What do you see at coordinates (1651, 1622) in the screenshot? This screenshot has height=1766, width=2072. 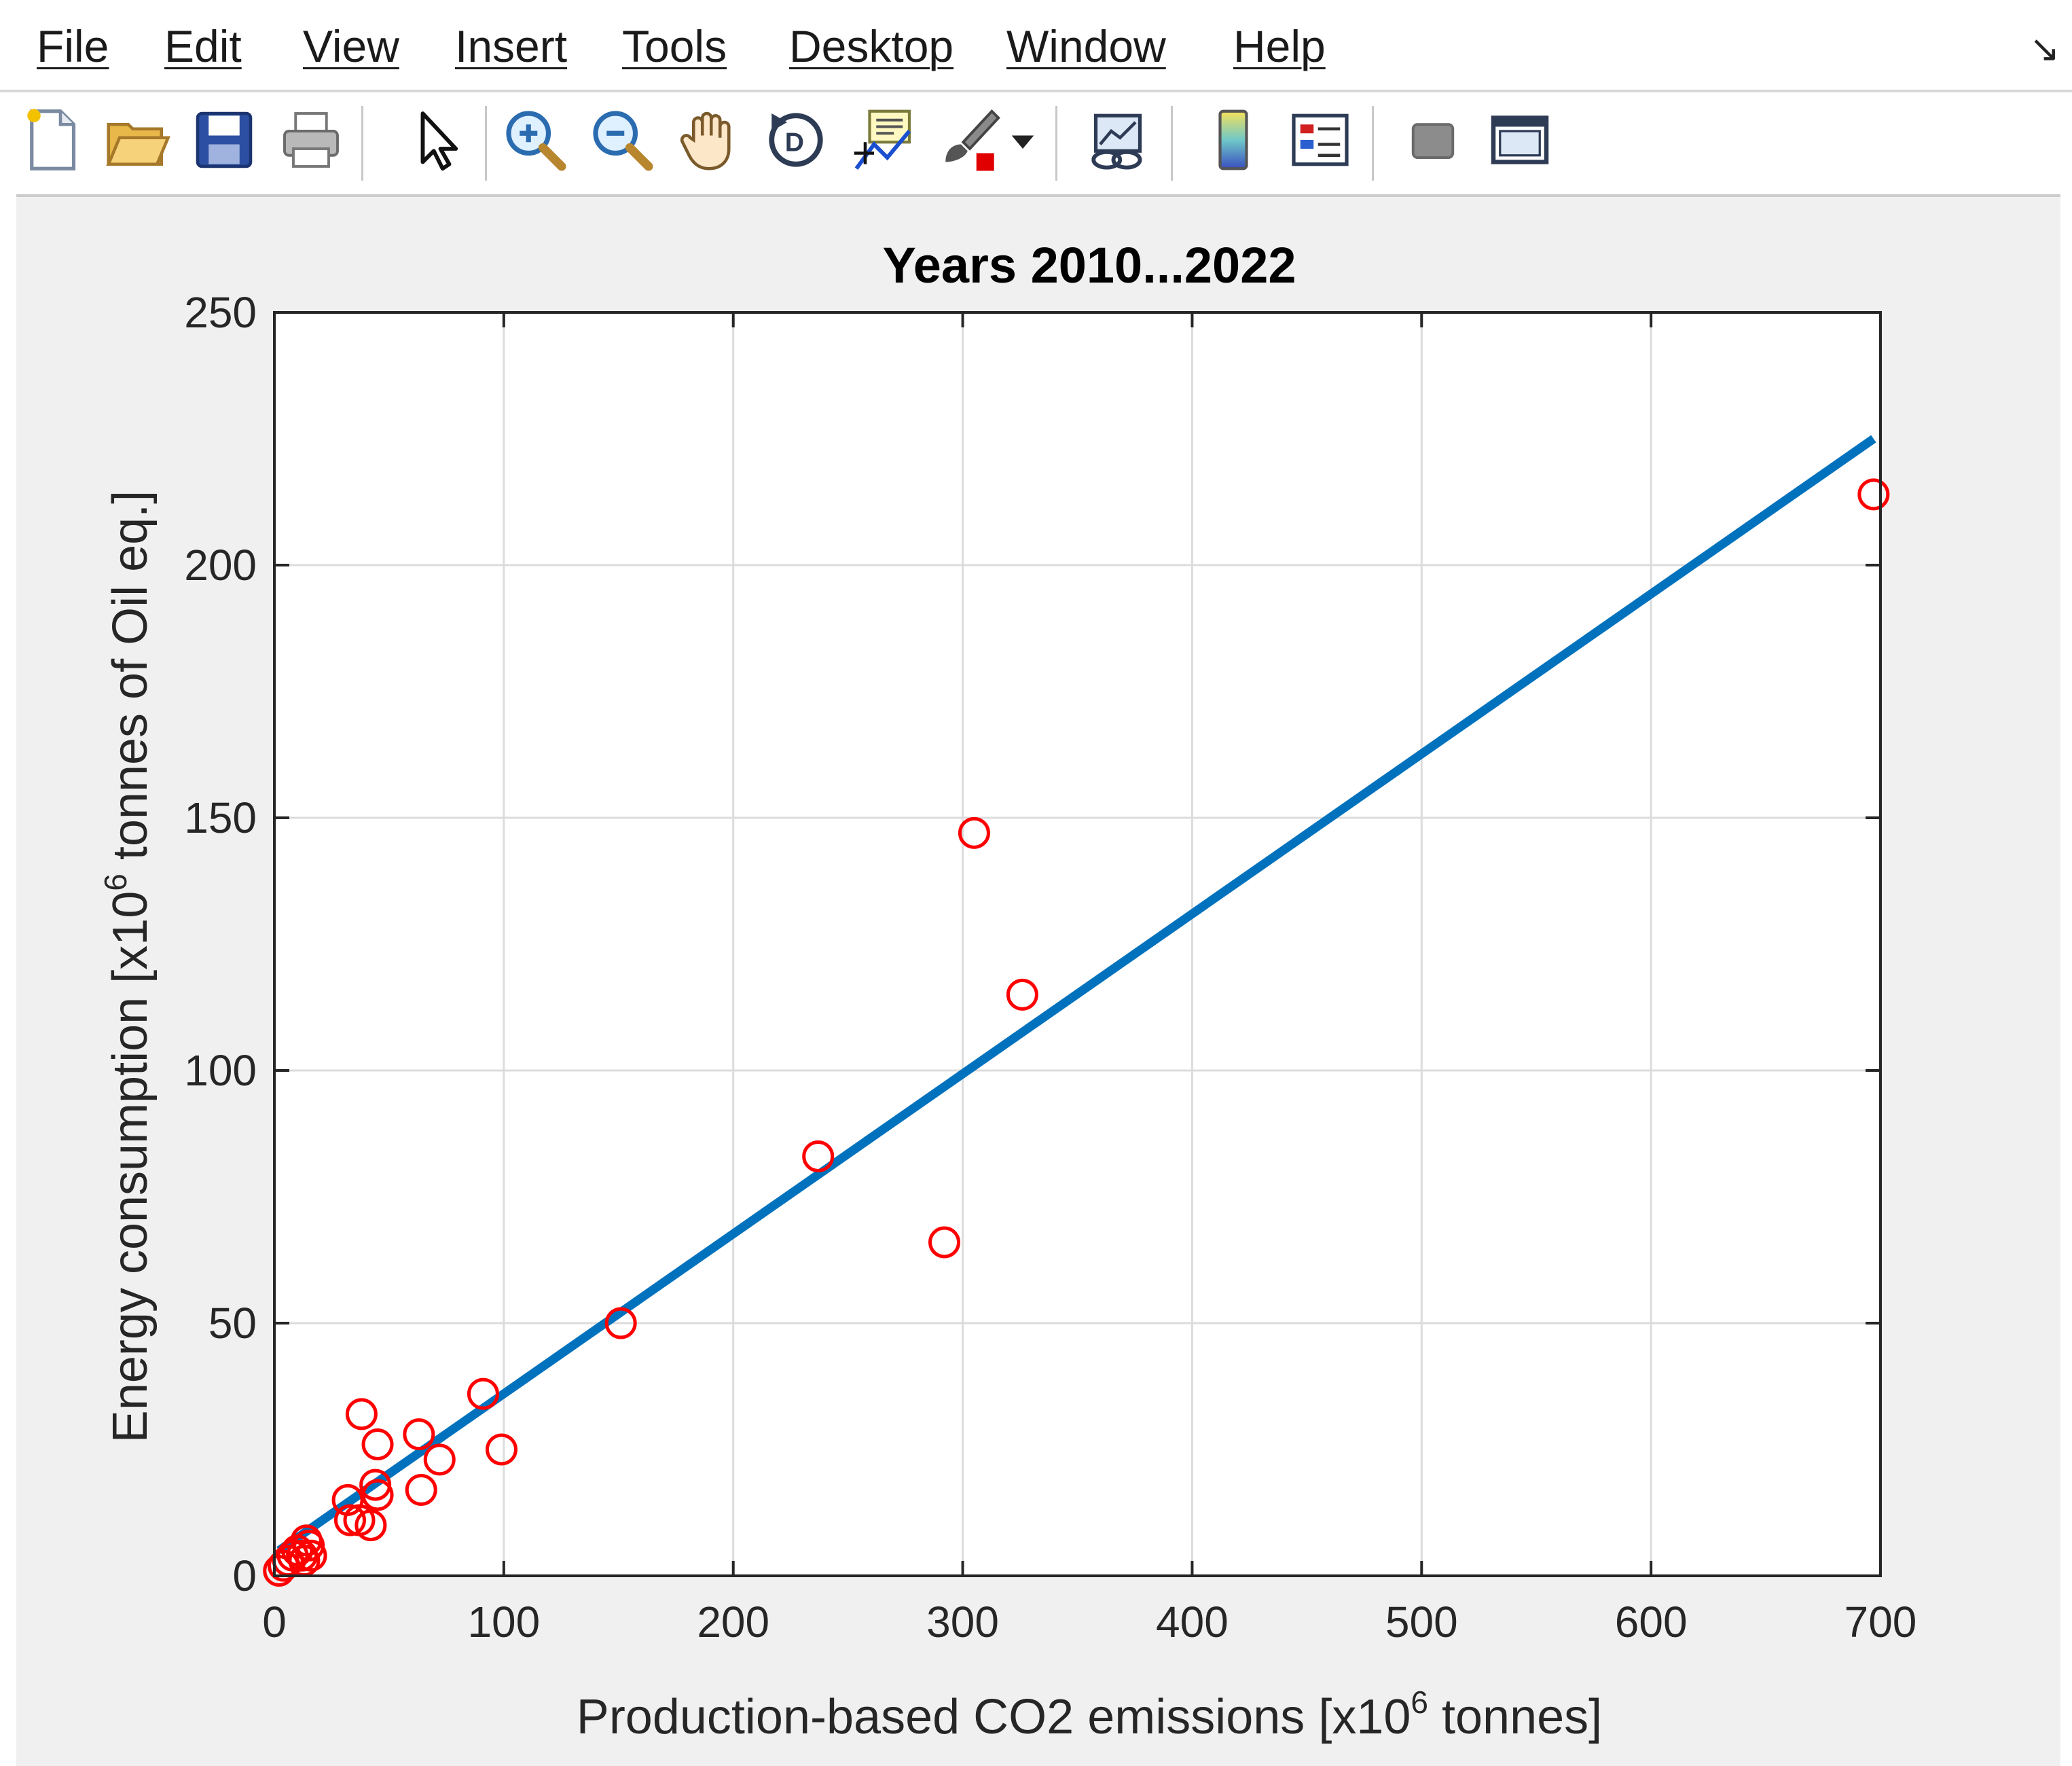 I see `x-tick-label: 600` at bounding box center [1651, 1622].